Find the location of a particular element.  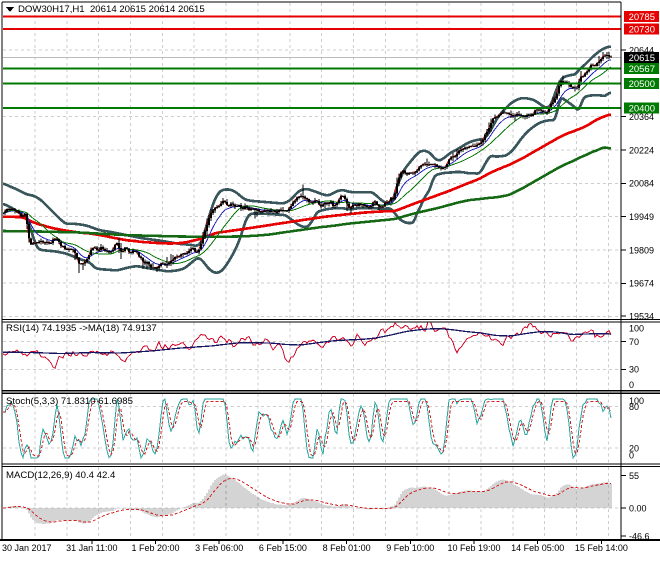

svg-text: 14 Feb 05:00 is located at coordinates (537, 548).